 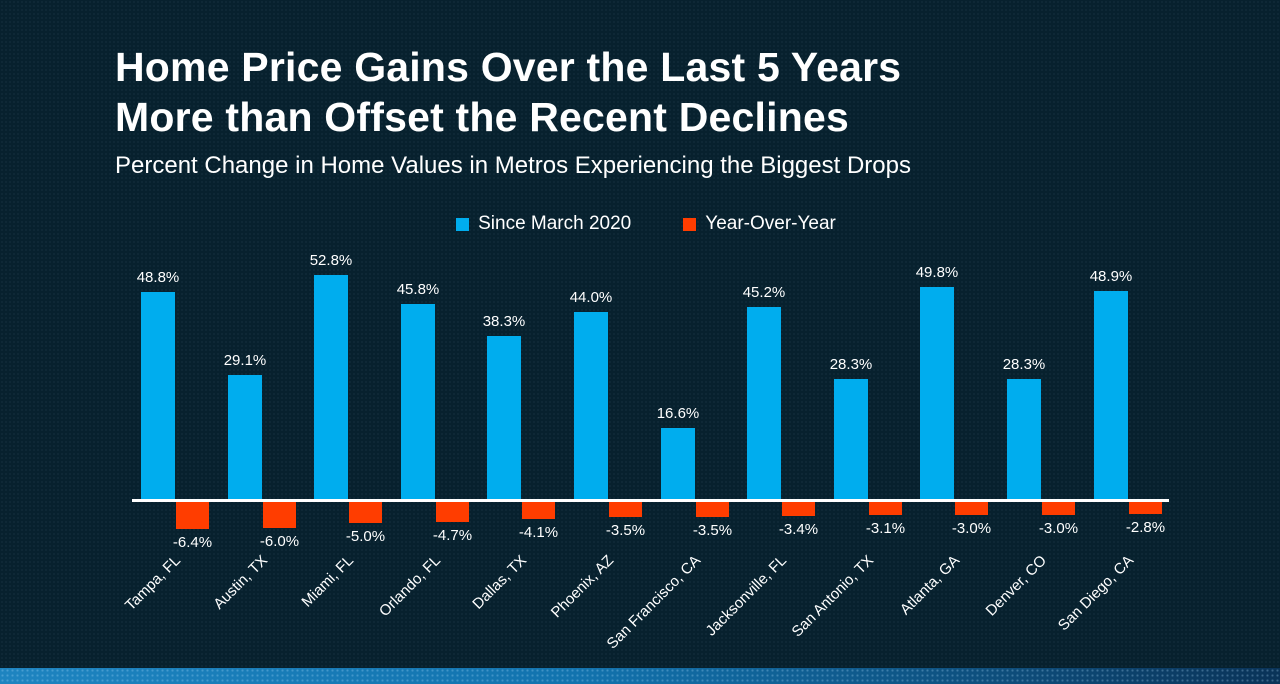 I want to click on bar-value-label: 49.8%, so click(x=937, y=272).